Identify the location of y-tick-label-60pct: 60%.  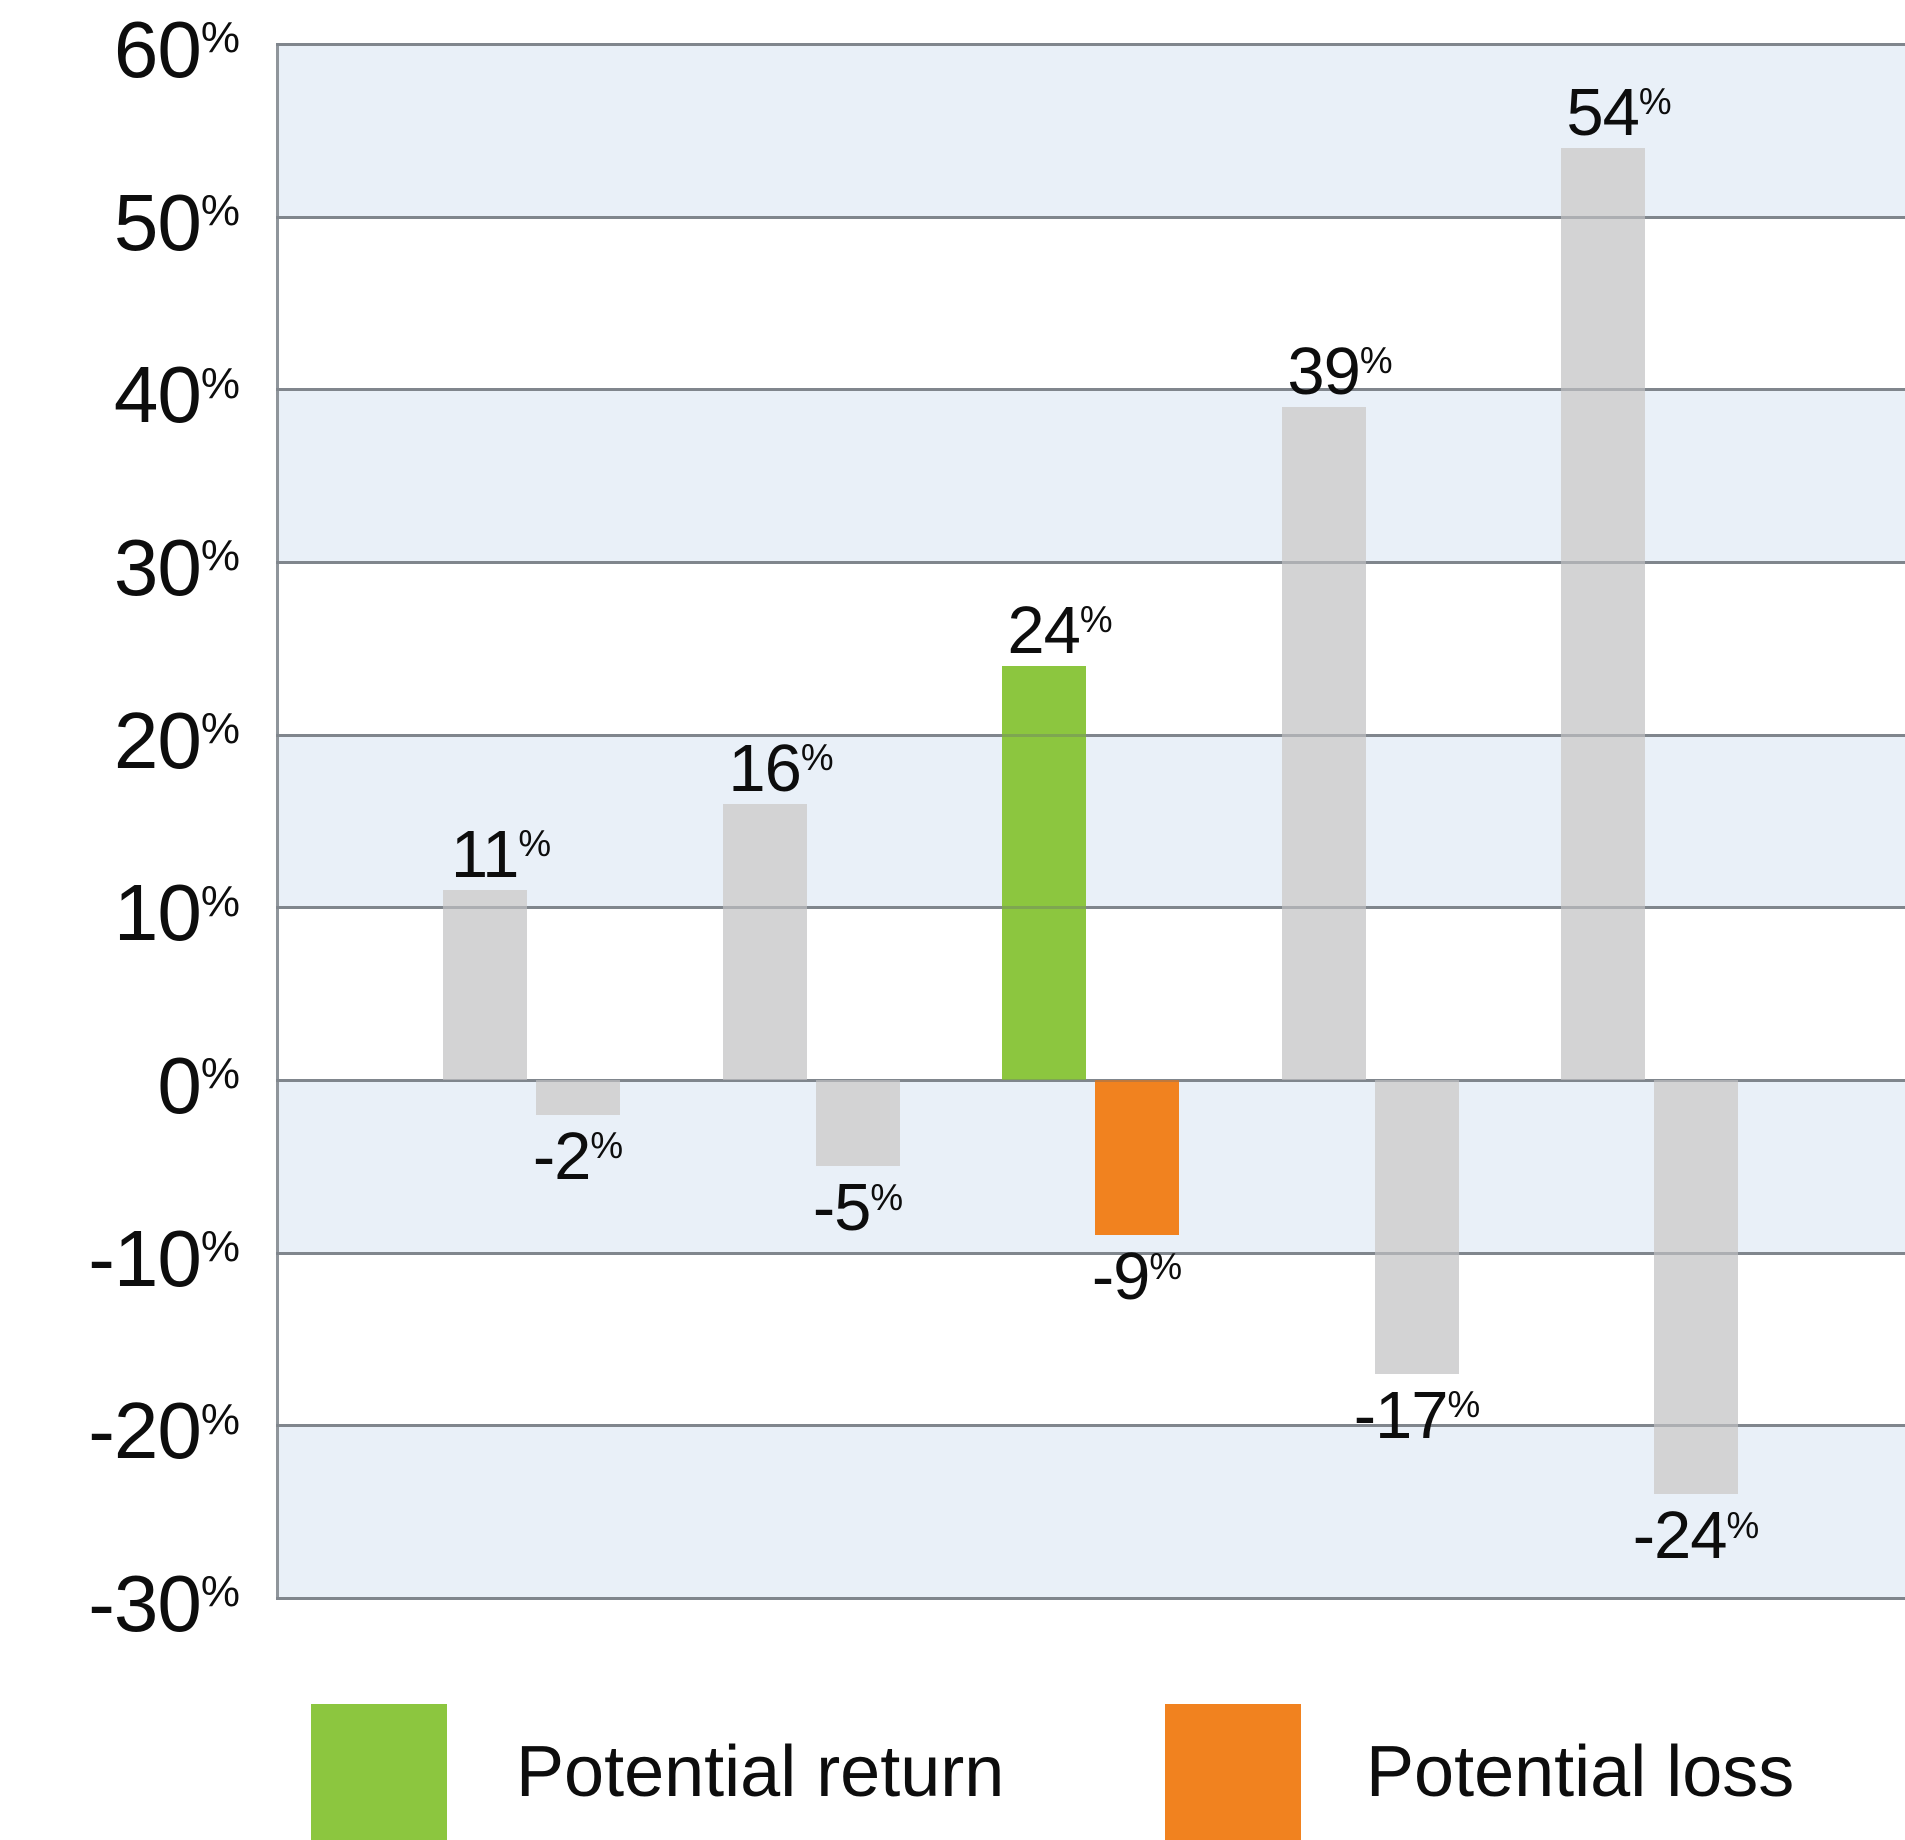
(120, 56).